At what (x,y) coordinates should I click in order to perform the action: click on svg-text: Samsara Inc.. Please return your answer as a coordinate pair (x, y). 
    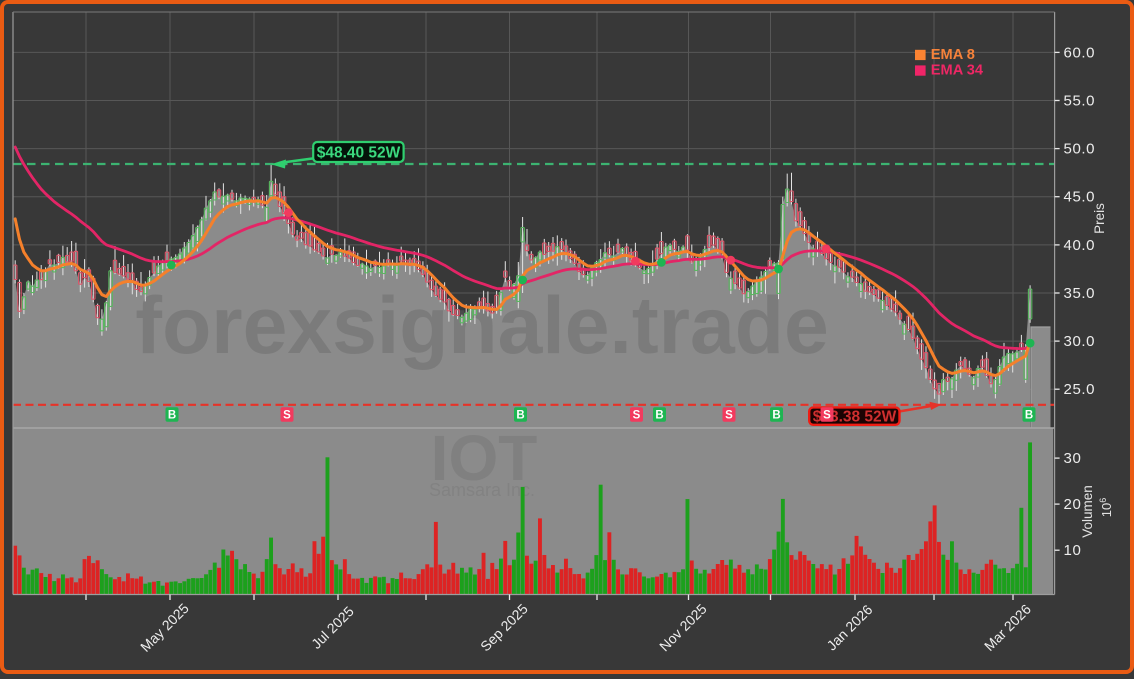
    Looking at the image, I should click on (482, 490).